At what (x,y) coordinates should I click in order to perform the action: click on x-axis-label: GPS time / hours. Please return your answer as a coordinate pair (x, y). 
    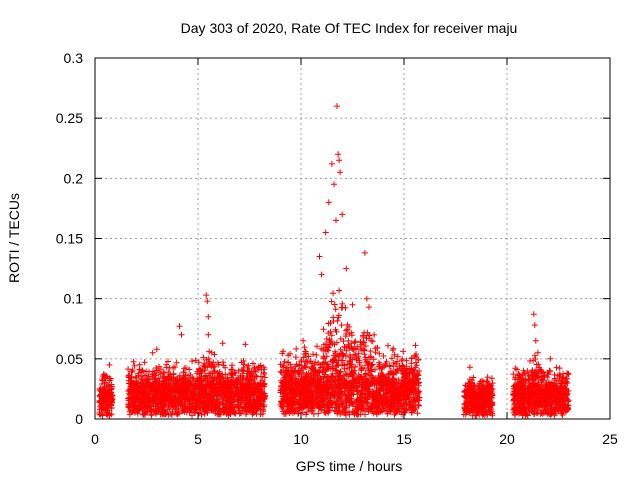
    Looking at the image, I should click on (349, 466).